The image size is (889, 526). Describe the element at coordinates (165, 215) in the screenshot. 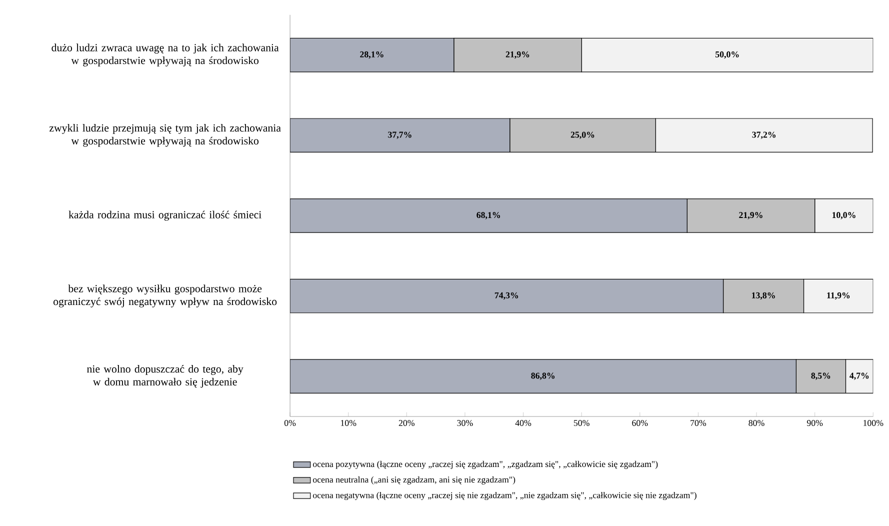

I see `y-tick-label: każda rodzina musi ograniczać ilość śmieci` at that location.